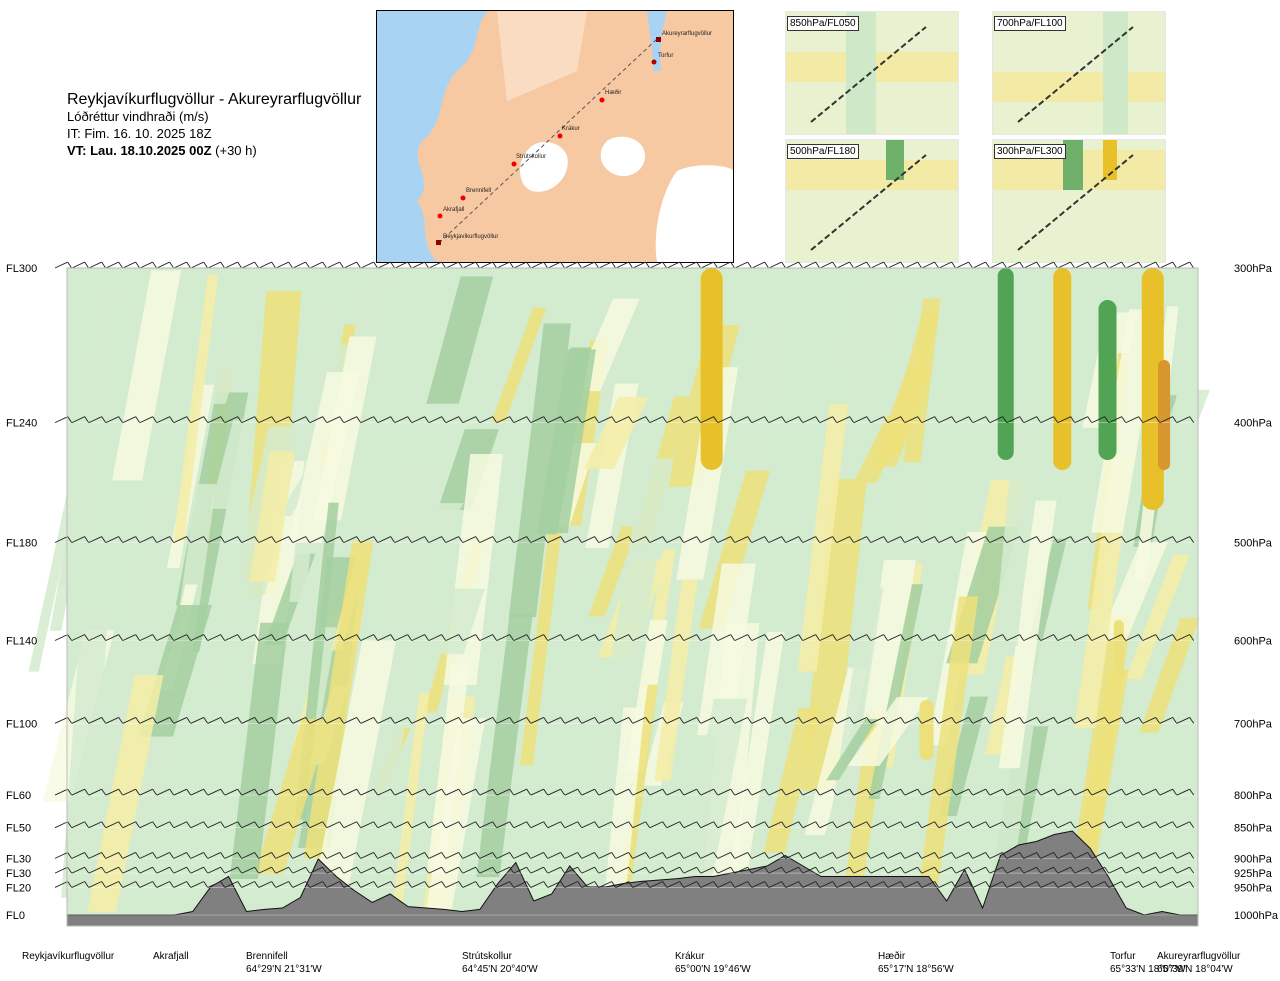  What do you see at coordinates (18, 859) in the screenshot?
I see `flight-level-label: FL30` at bounding box center [18, 859].